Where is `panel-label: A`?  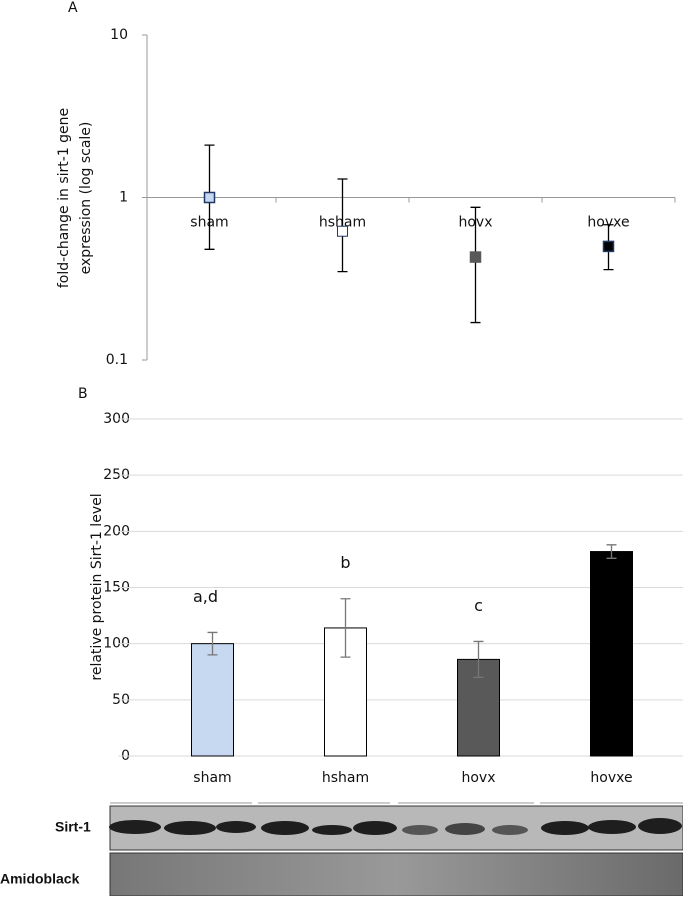 panel-label: A is located at coordinates (73, 8).